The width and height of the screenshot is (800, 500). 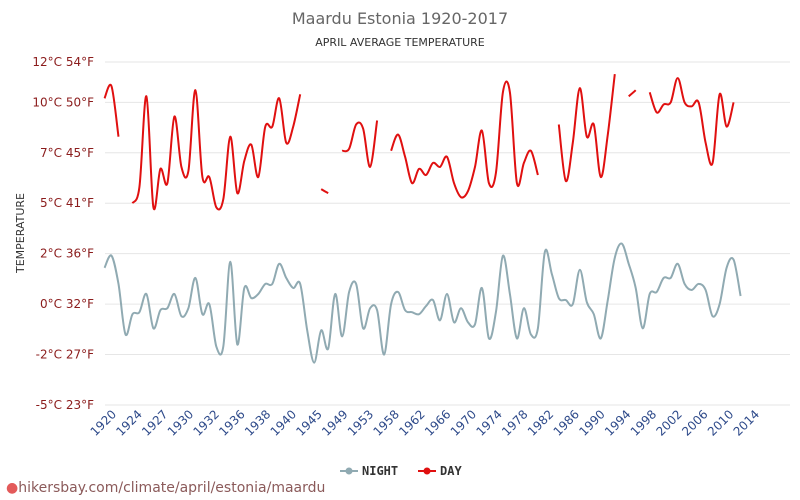 I want to click on x-tick-label: 1978, so click(x=514, y=422).